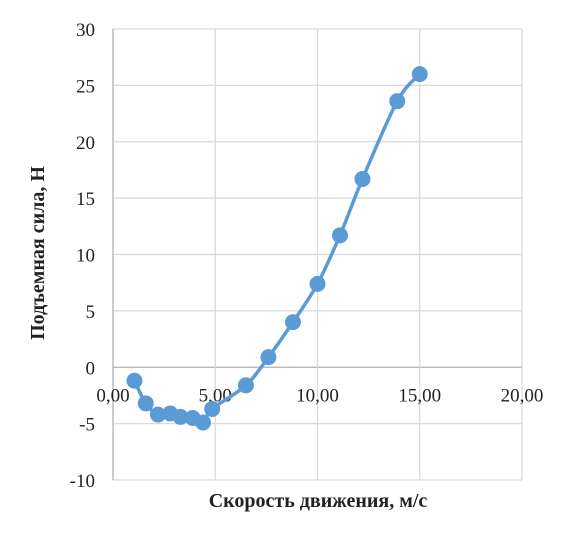 This screenshot has width=569, height=537. Describe the element at coordinates (85, 30) in the screenshot. I see `y-tick-label: 30` at that location.